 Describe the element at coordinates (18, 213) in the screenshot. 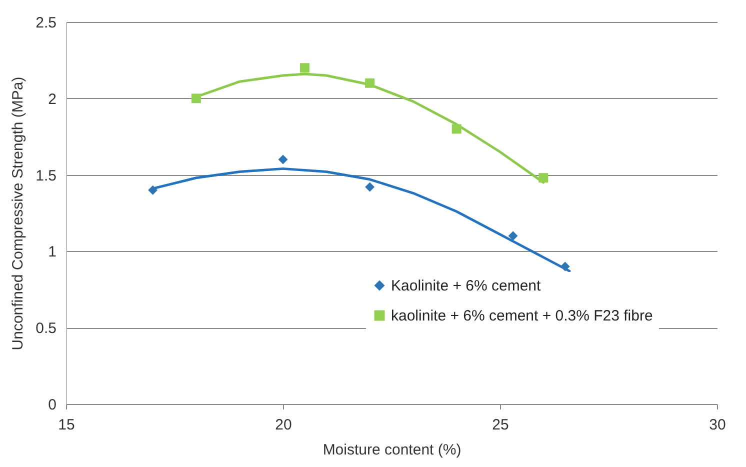

I see `y-axis-title: Unconfined Compressive Strength (MPa)` at that location.